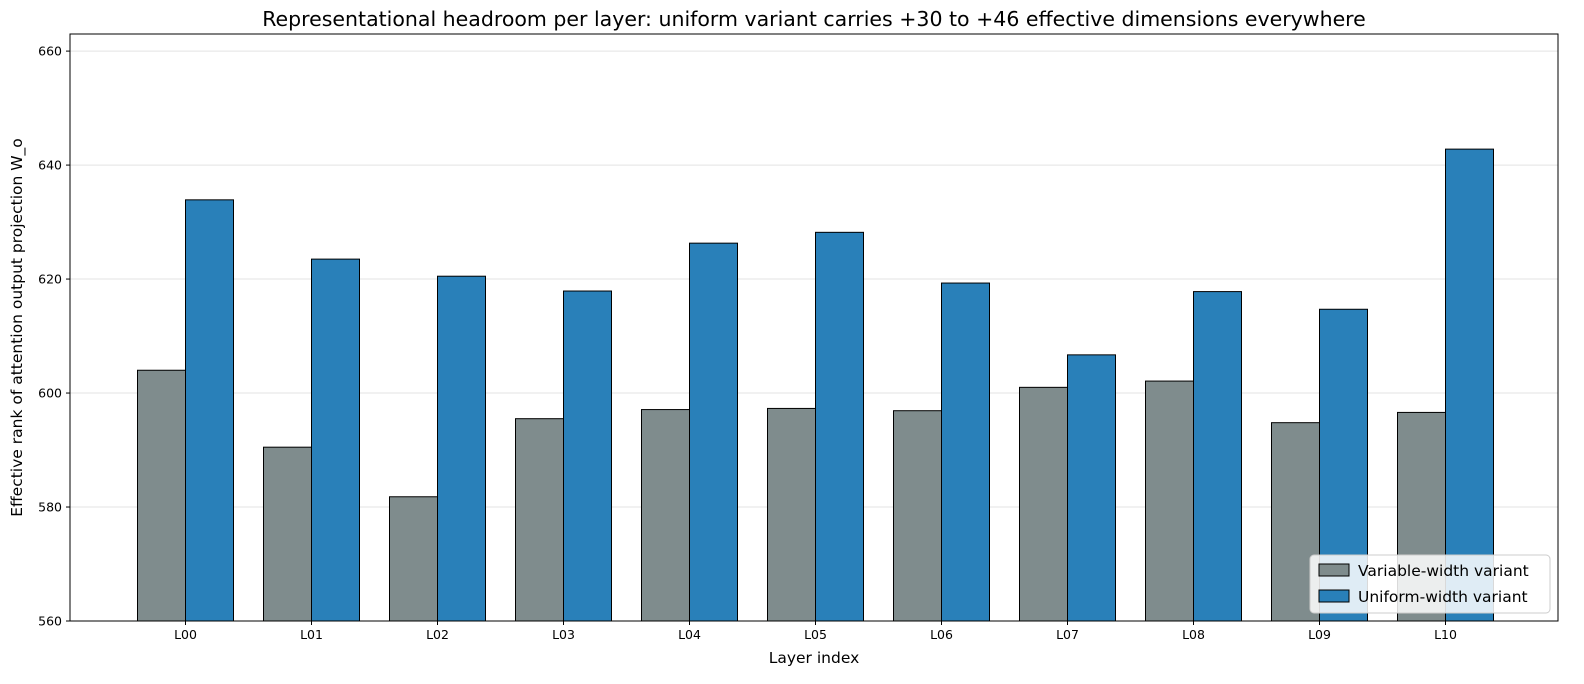  Describe the element at coordinates (50, 279) in the screenshot. I see `y-tick-label: 620` at that location.